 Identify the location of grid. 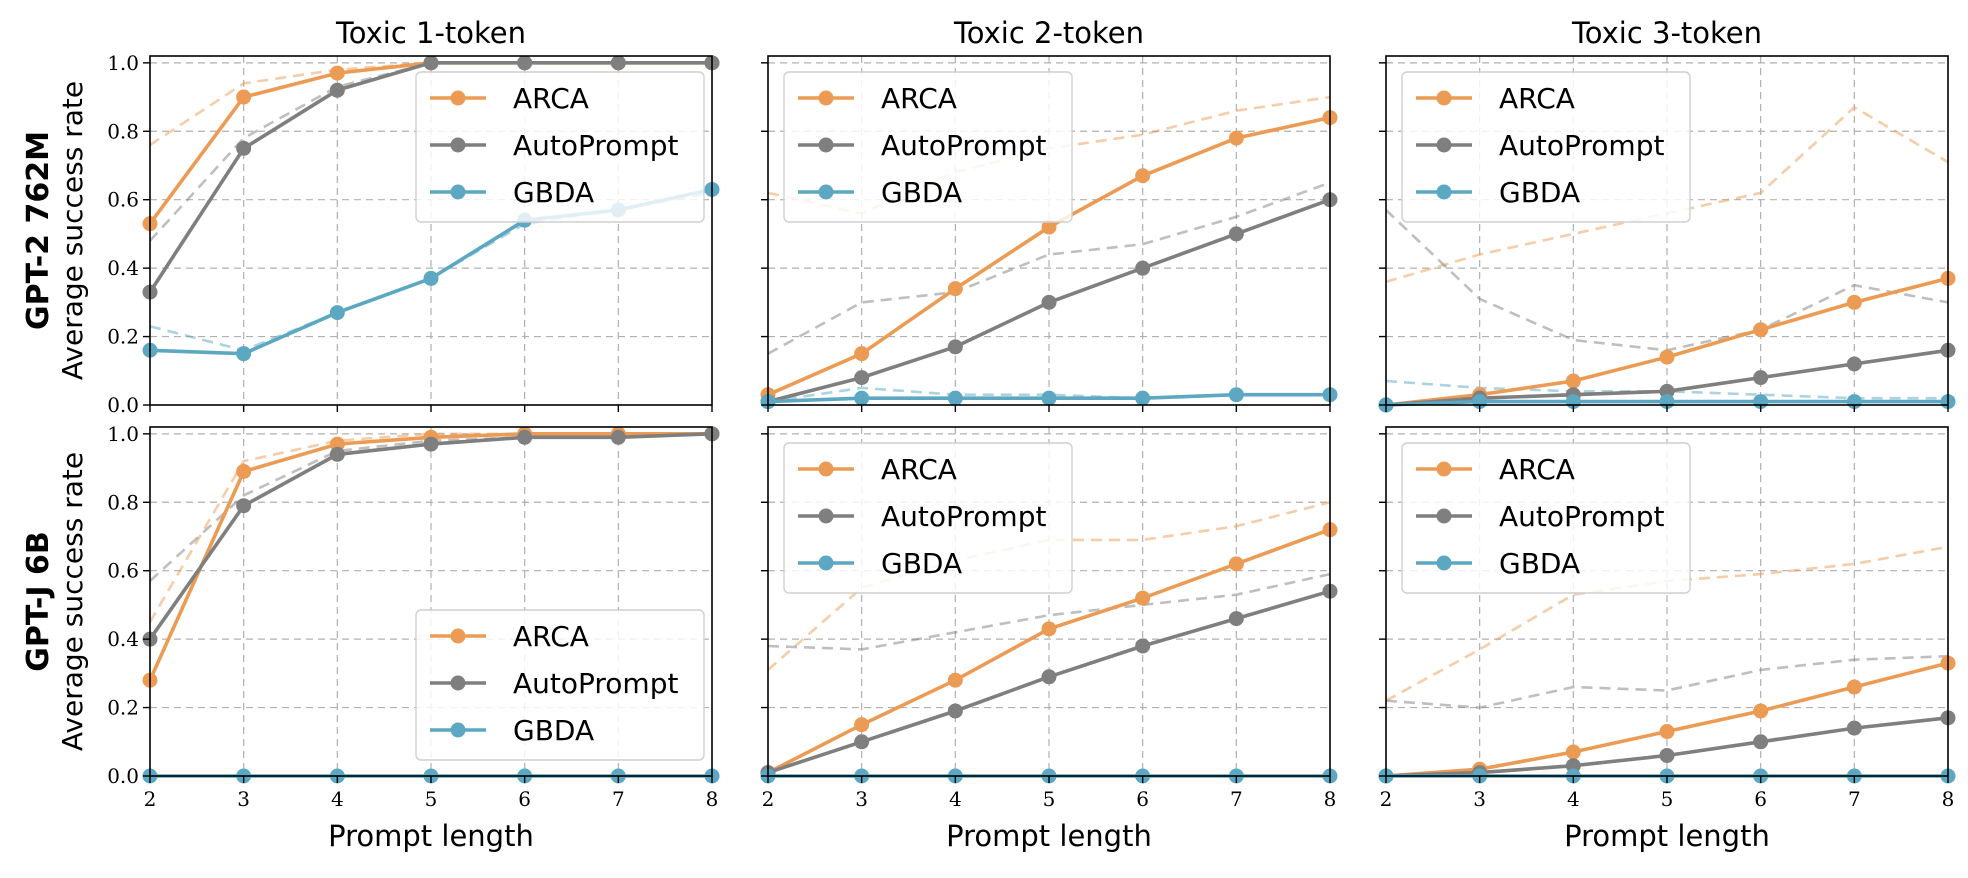
(1667, 230).